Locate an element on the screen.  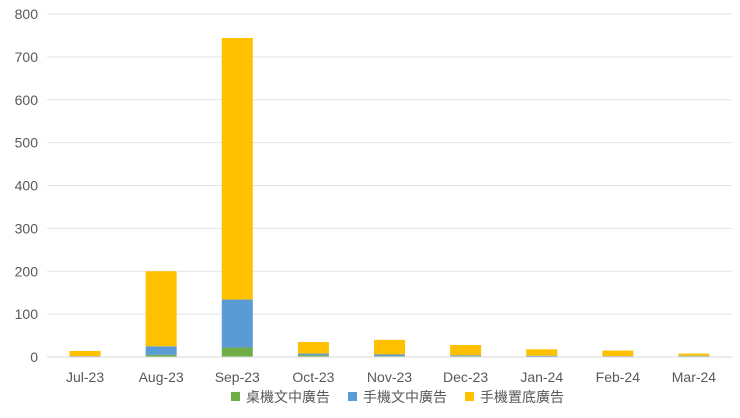
y-tick-label: 400 is located at coordinates (27, 186).